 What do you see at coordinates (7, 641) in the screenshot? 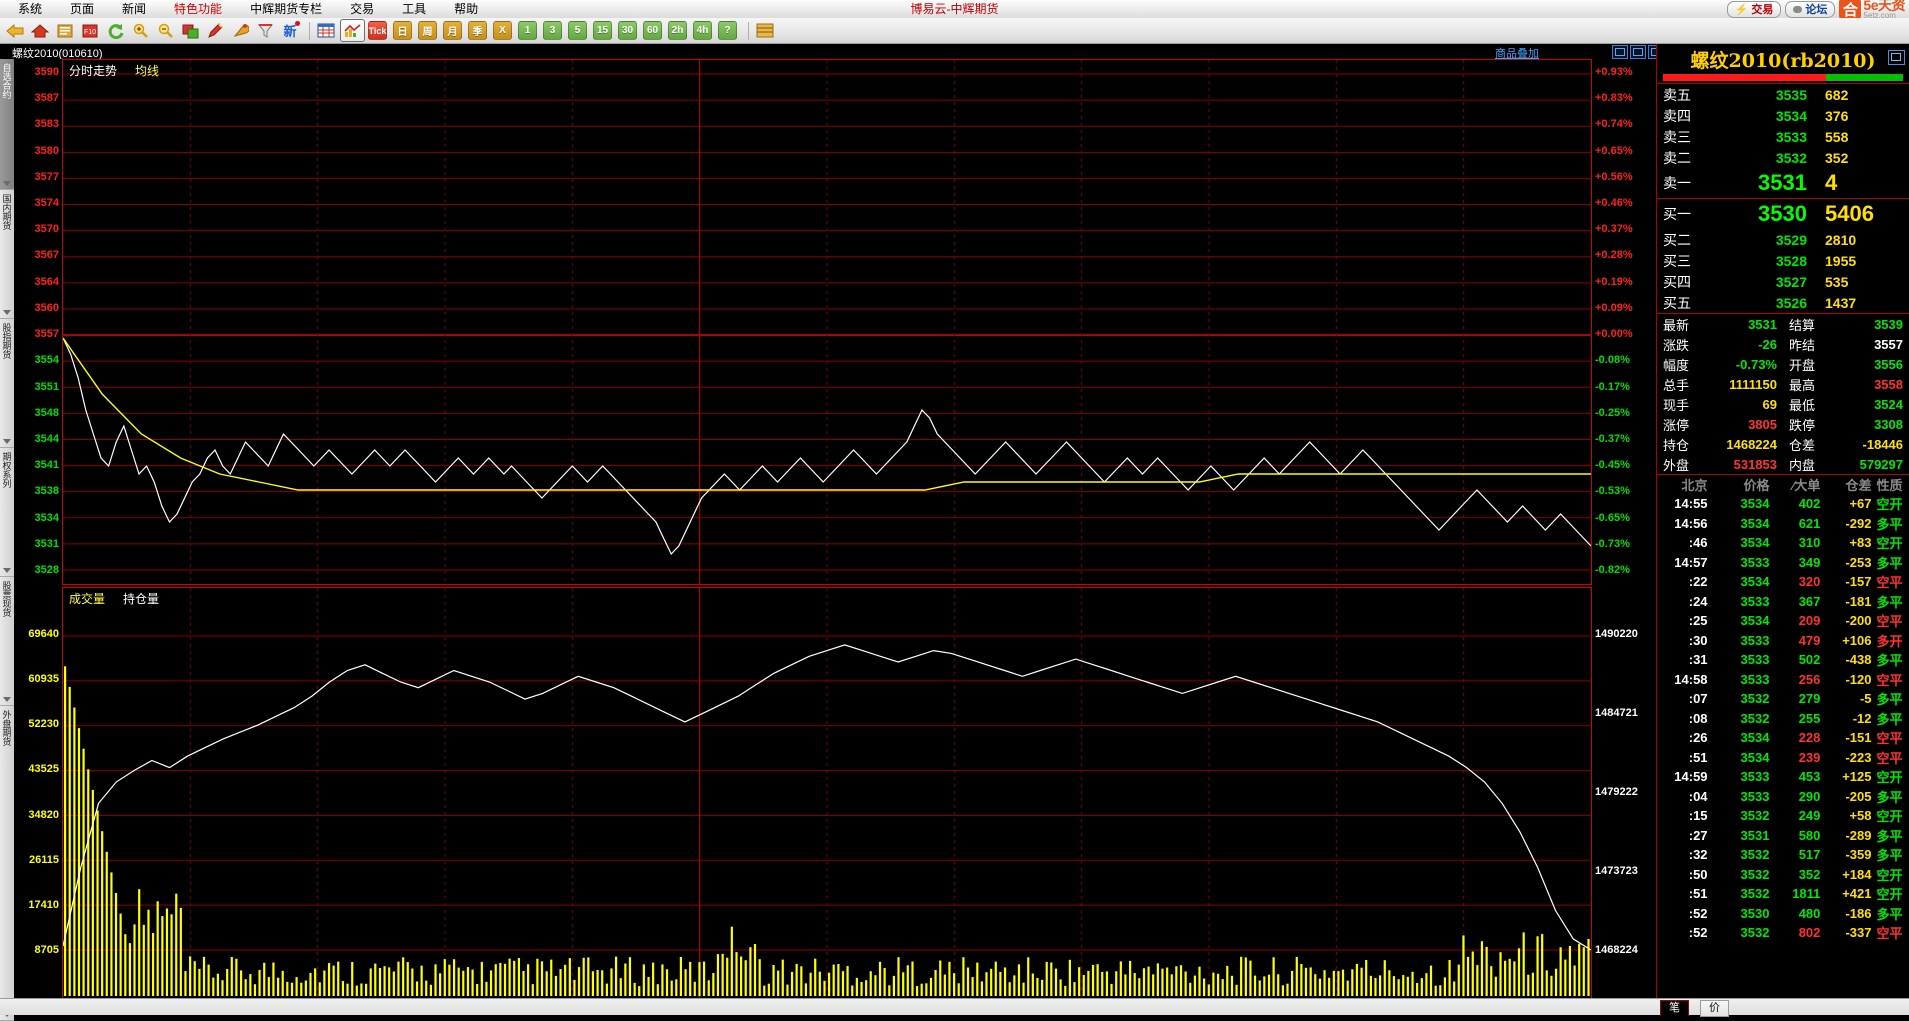
I see `sidebar-tab-stocks: 股票现货` at bounding box center [7, 641].